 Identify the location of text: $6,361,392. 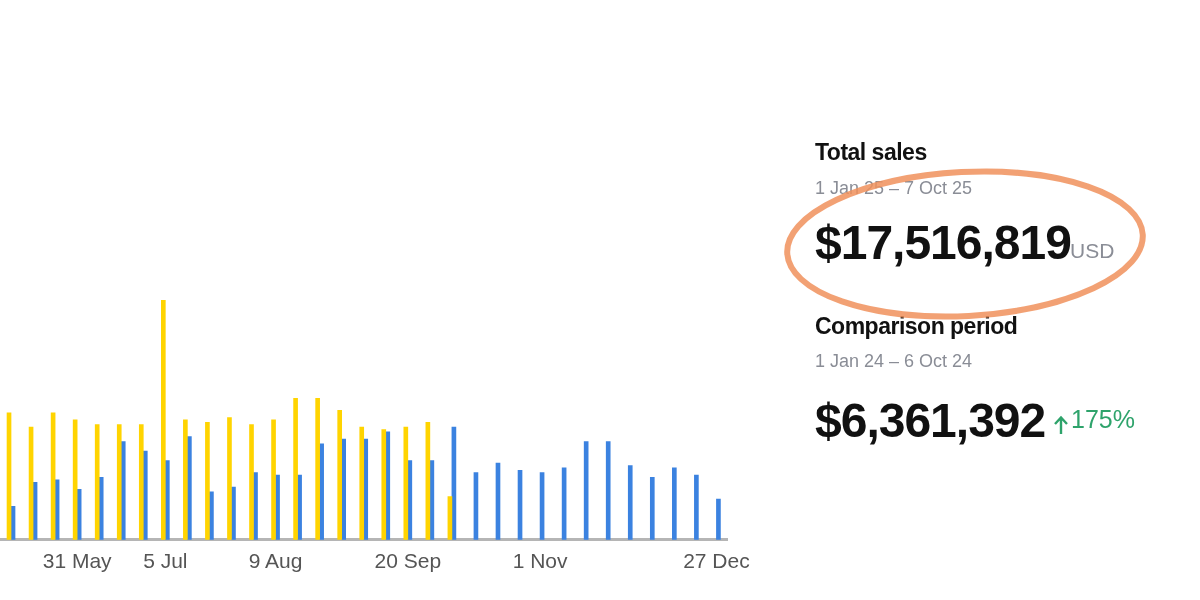
(930, 420).